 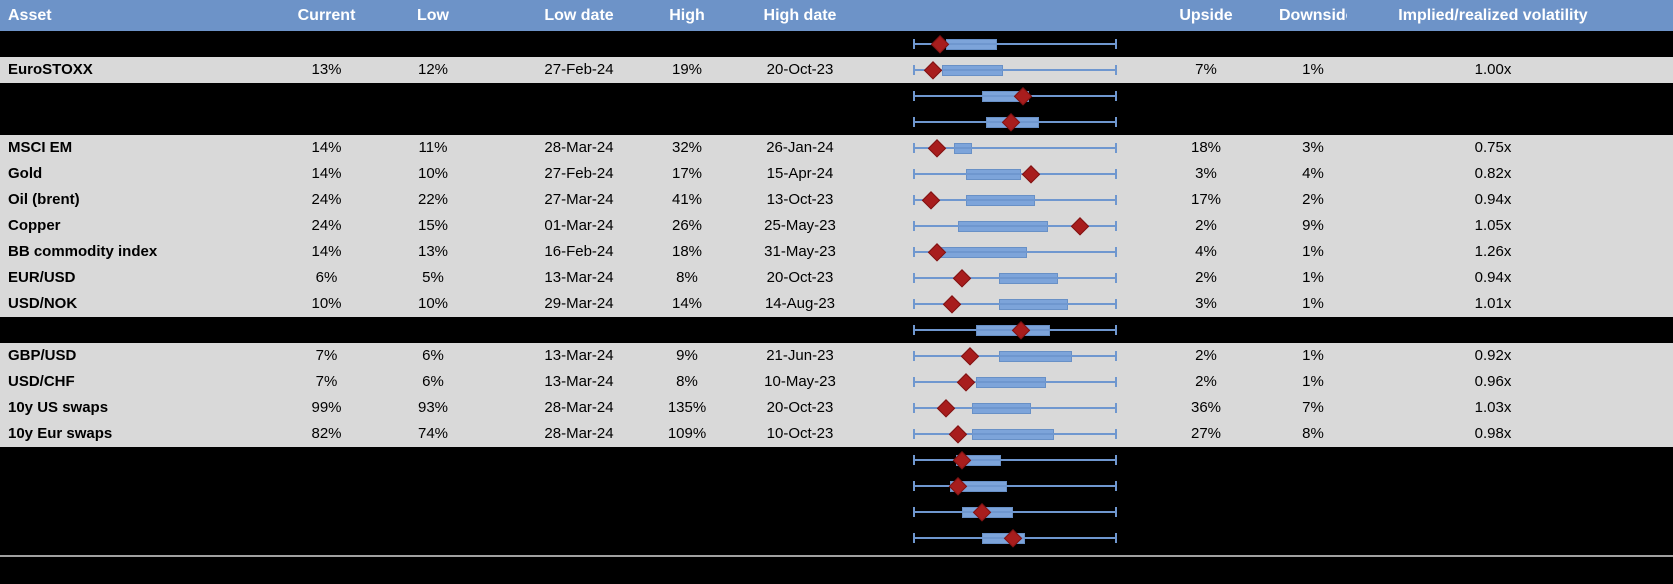 What do you see at coordinates (687, 303) in the screenshot?
I see `cell-high: 14%` at bounding box center [687, 303].